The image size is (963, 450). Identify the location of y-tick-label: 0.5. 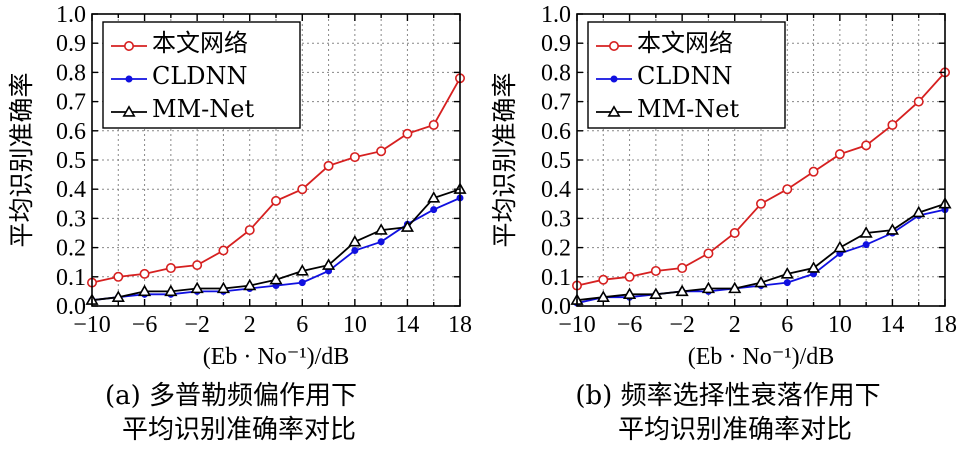
(71, 161).